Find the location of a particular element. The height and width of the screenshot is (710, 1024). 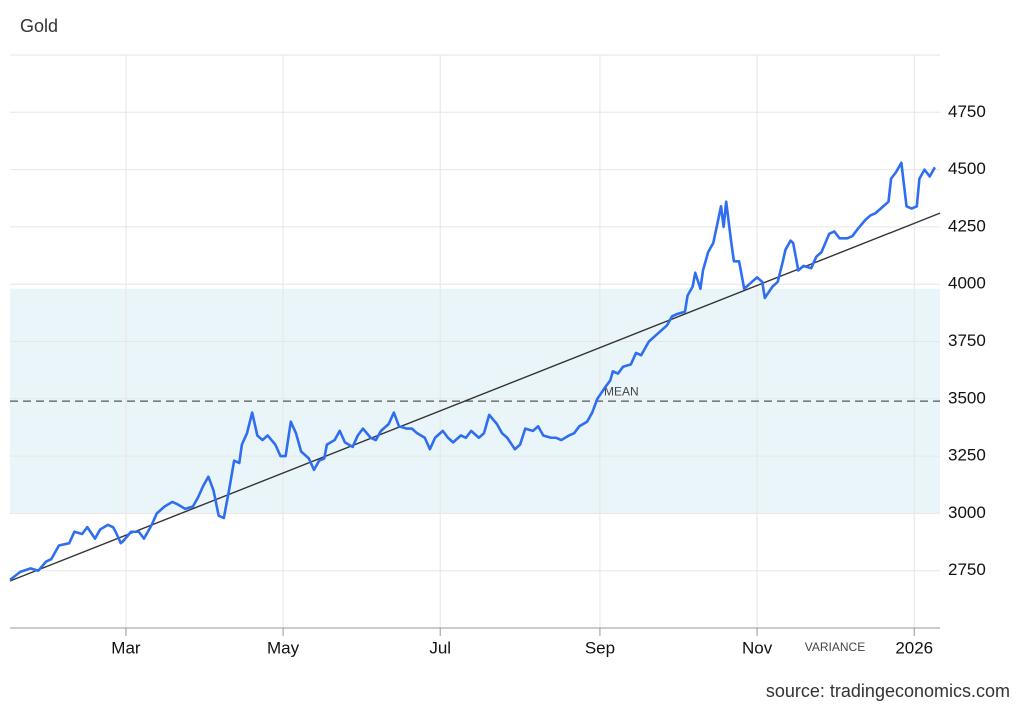

x-tick-label: 2026 is located at coordinates (914, 647).